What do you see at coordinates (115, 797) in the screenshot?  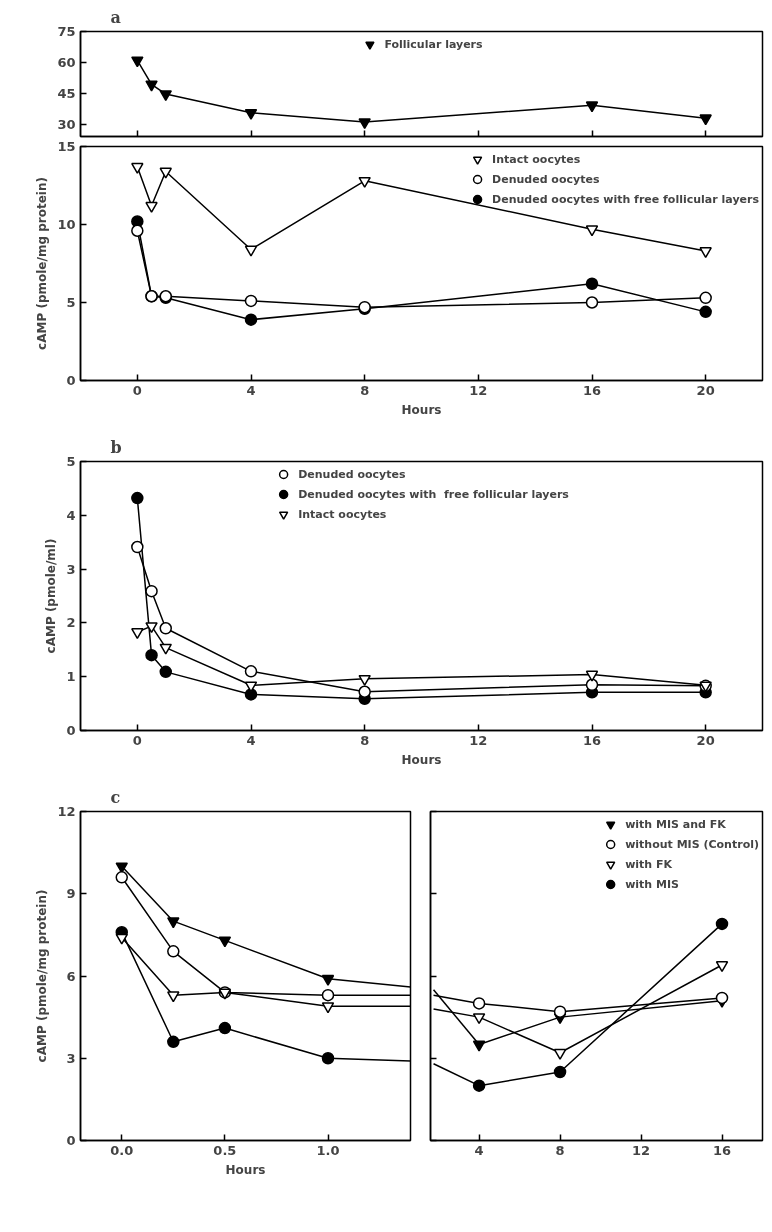 I see `chart-title: c` at bounding box center [115, 797].